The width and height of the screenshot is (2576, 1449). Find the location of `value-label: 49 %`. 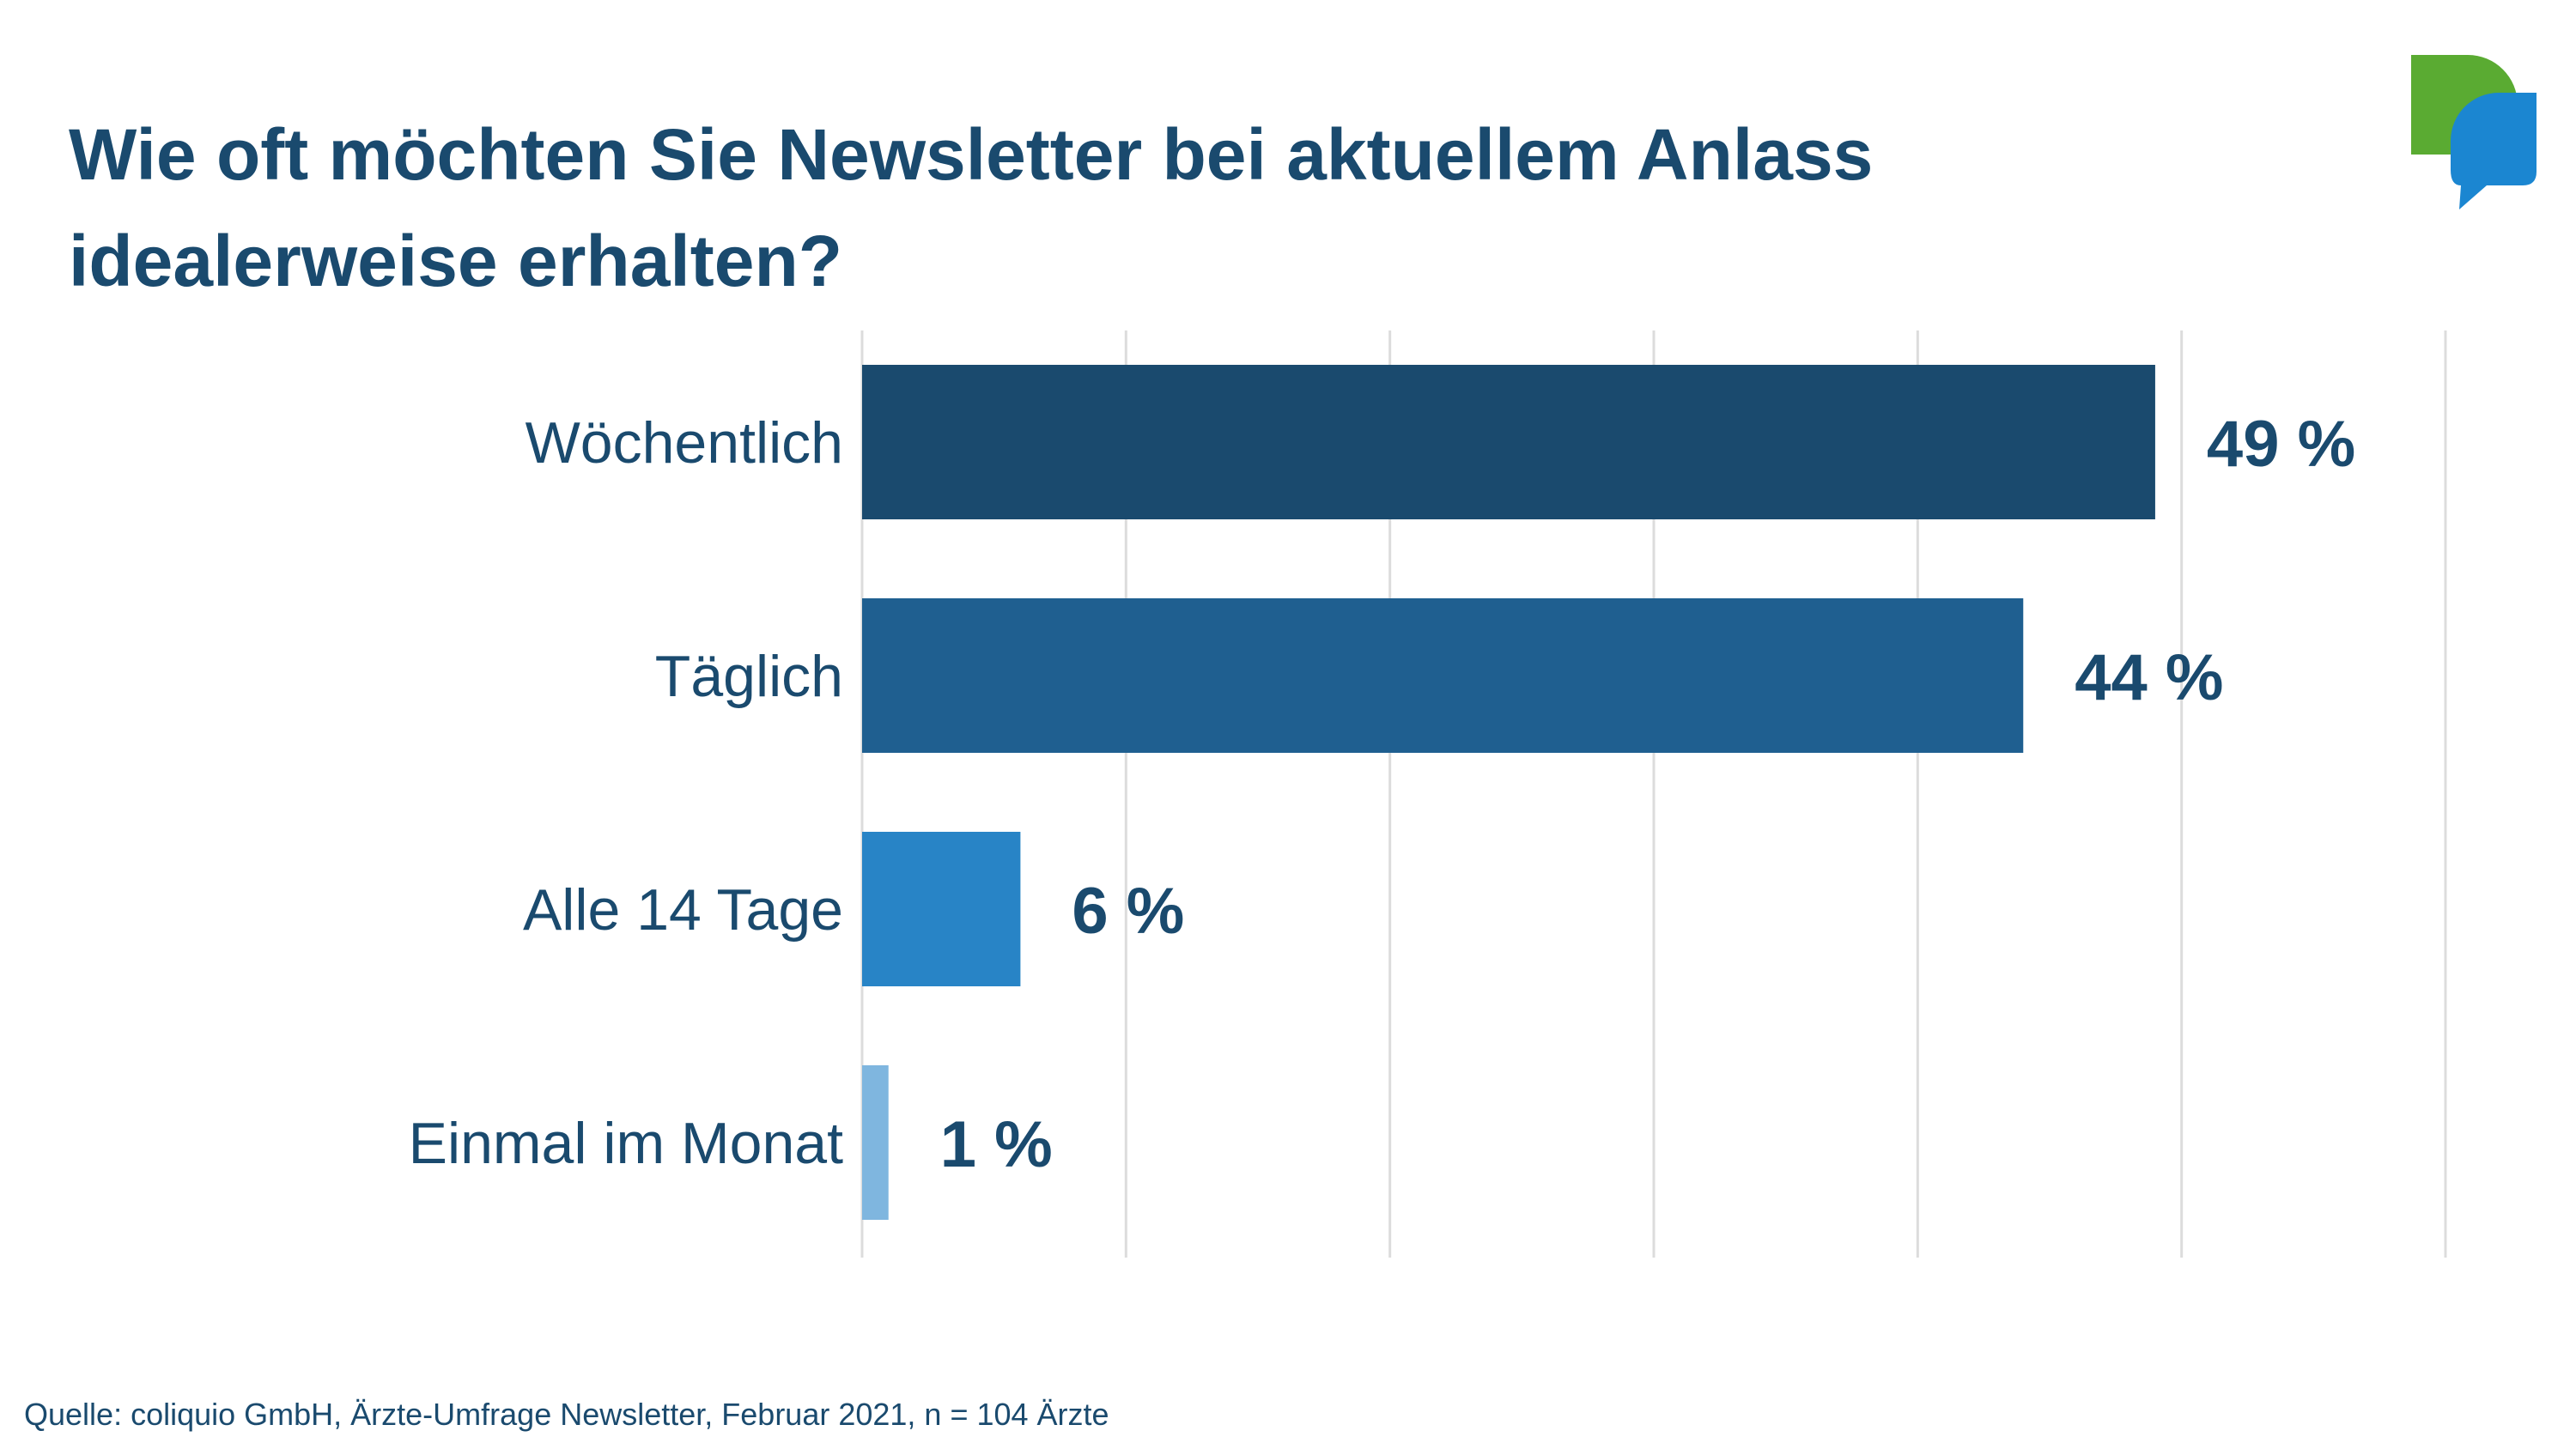

value-label: 49 % is located at coordinates (2281, 444).